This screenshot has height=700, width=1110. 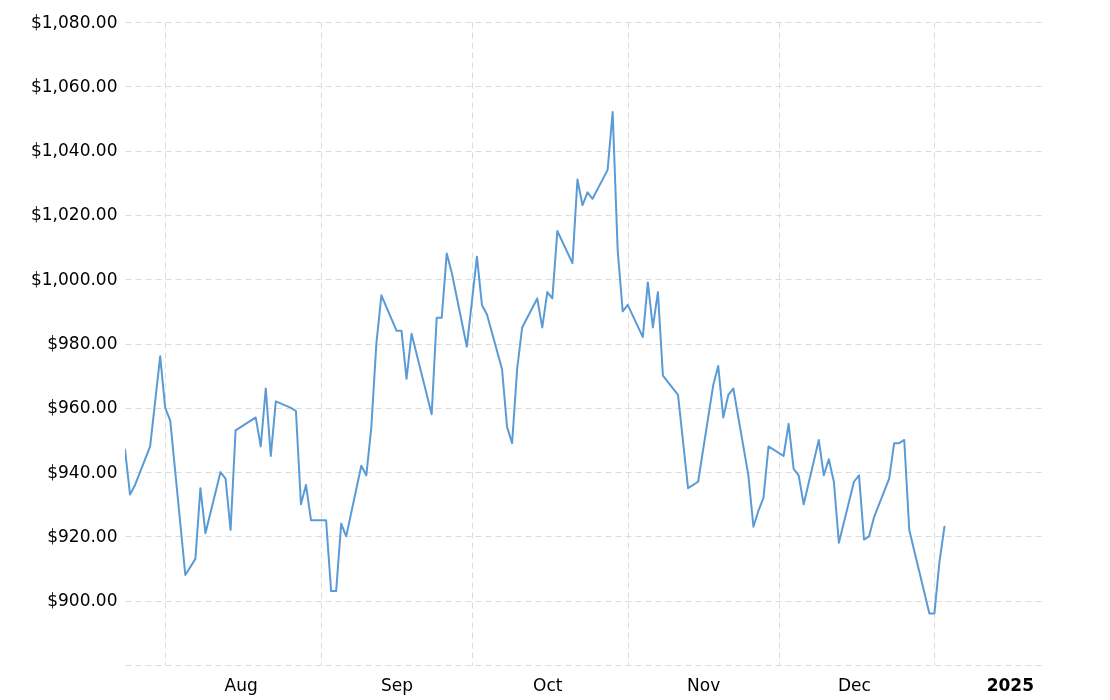 What do you see at coordinates (241, 684) in the screenshot?
I see `x-tick-label: Aug` at bounding box center [241, 684].